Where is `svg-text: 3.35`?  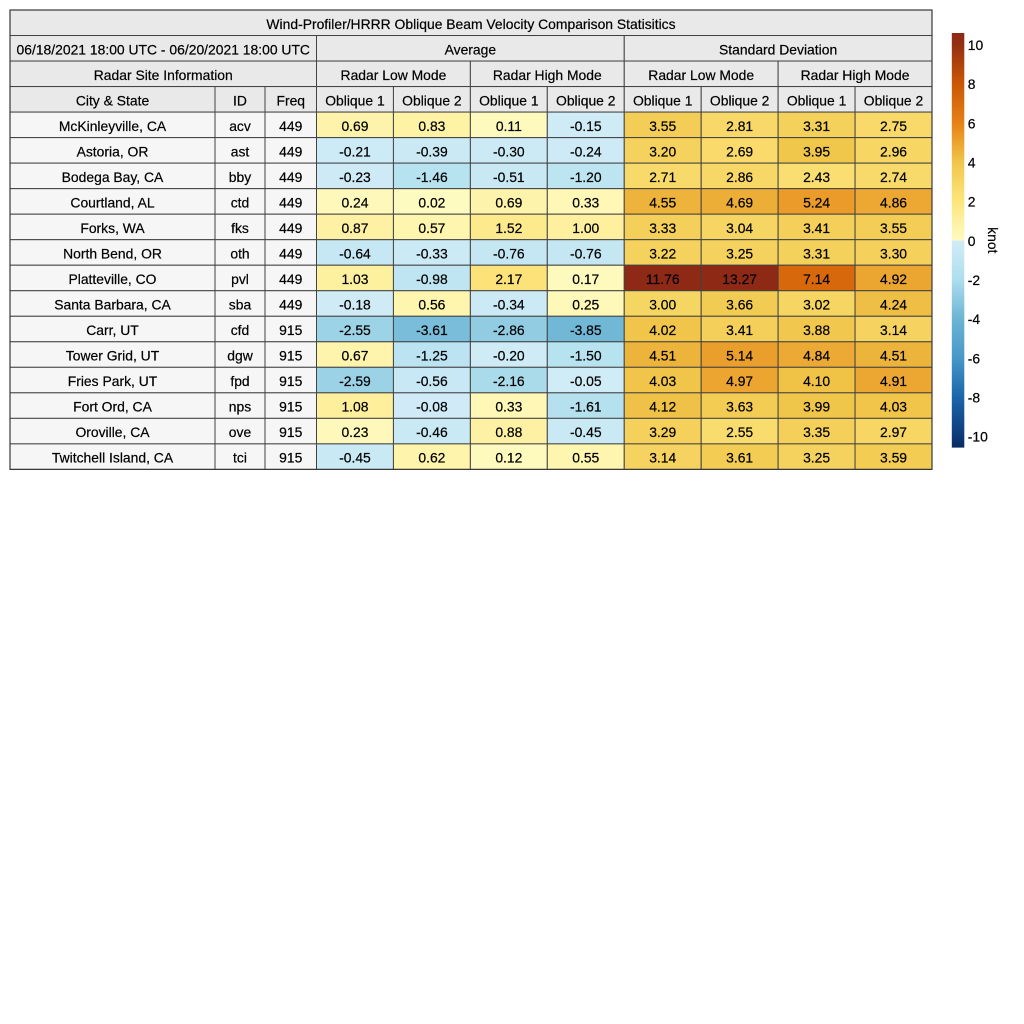 svg-text: 3.35 is located at coordinates (816, 432).